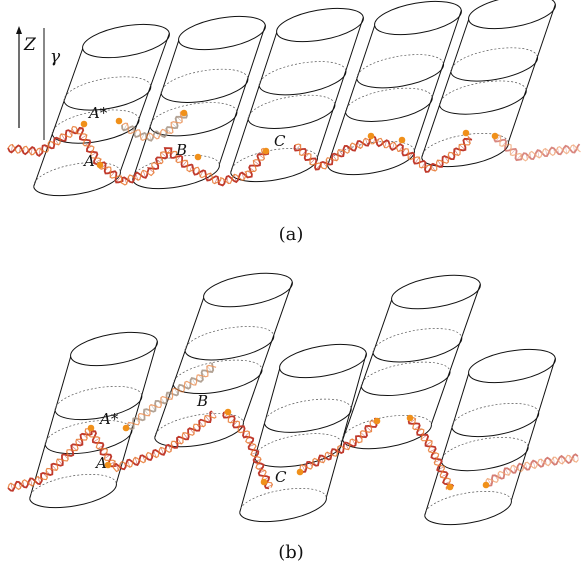  I want to click on label-a-b: A, so click(100, 463).